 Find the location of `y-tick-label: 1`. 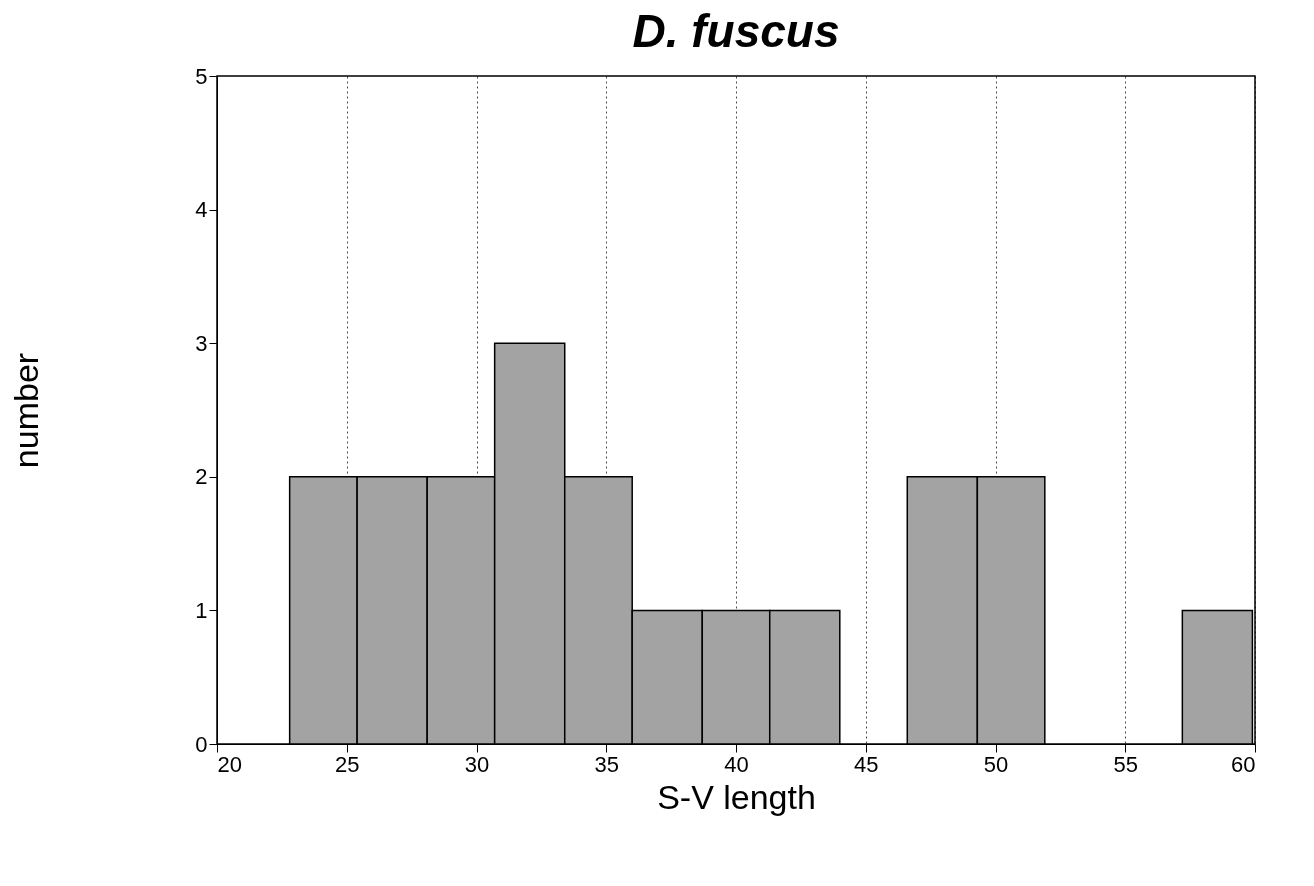

y-tick-label: 1 is located at coordinates (201, 610).